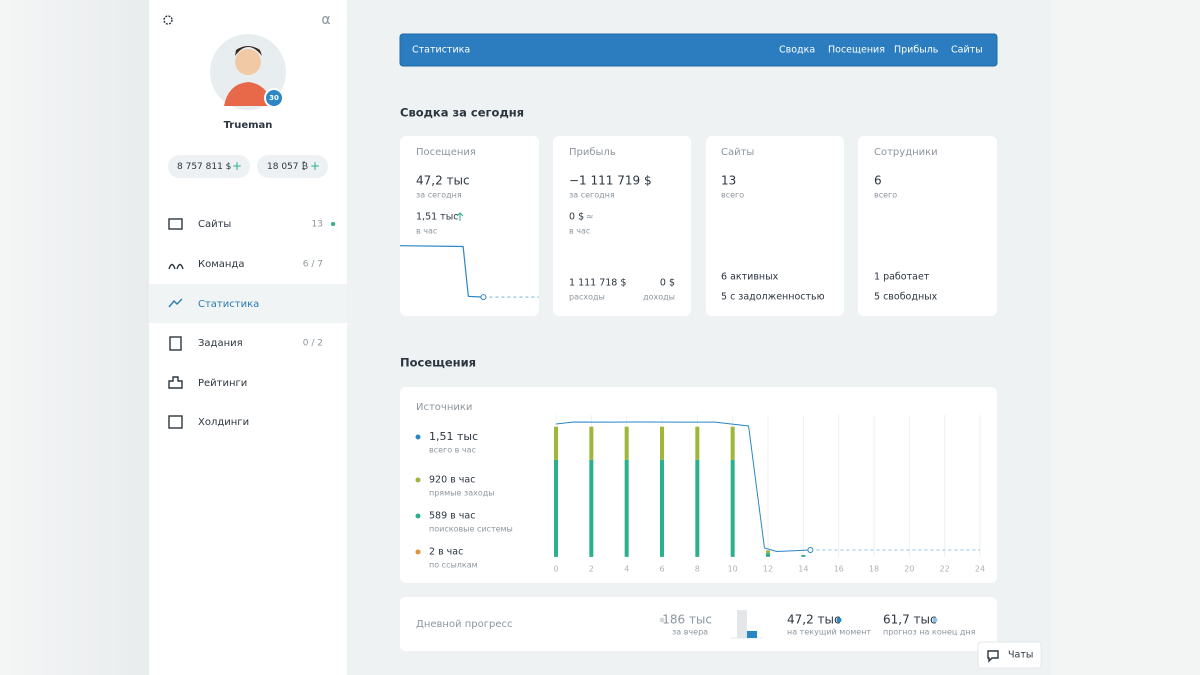 The height and width of the screenshot is (675, 1200). I want to click on tab: Прибыль, so click(916, 50).